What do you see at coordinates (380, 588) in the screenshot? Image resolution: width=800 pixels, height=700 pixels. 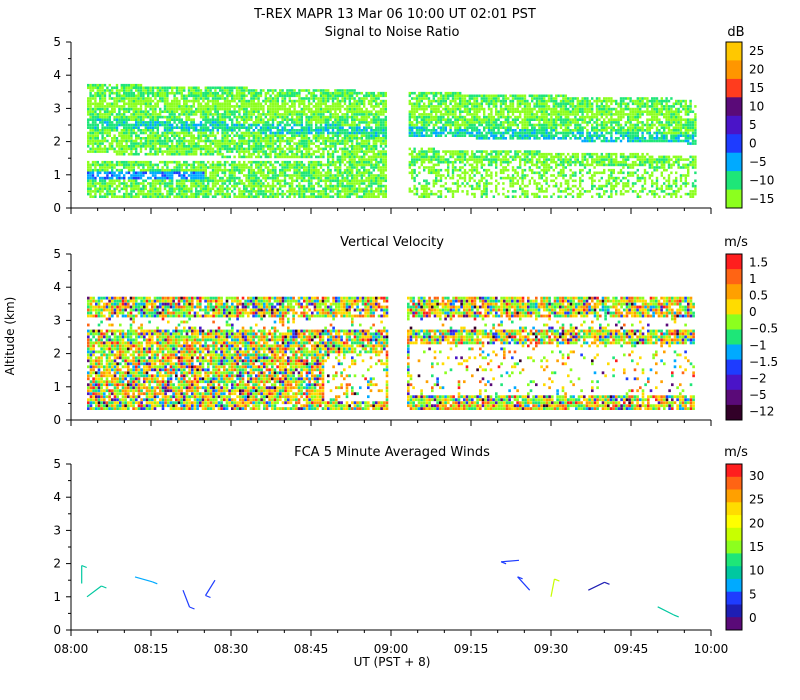 I see `winds-field` at bounding box center [380, 588].